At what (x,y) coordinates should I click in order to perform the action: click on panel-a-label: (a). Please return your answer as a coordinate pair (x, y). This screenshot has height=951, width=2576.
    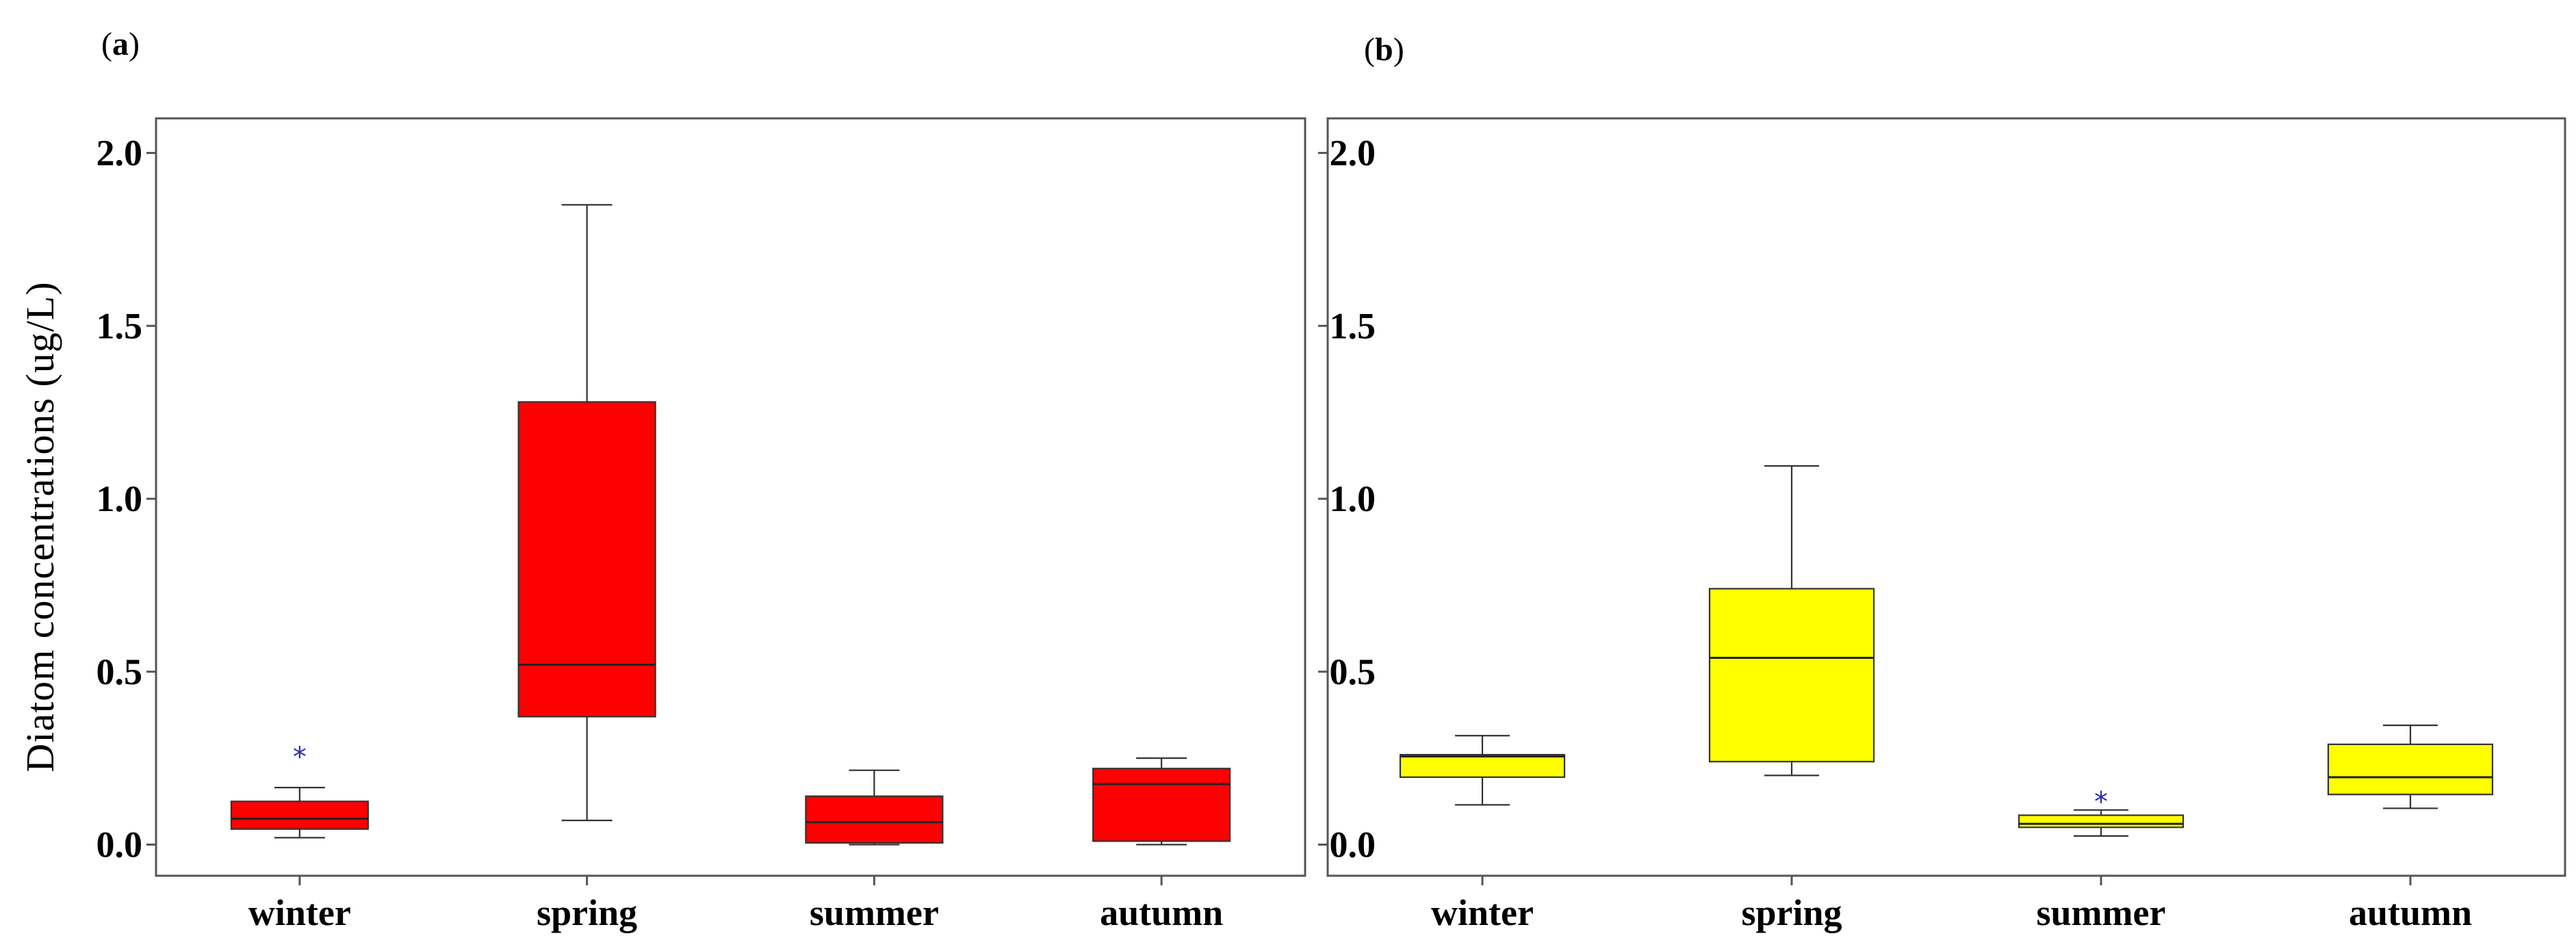
    Looking at the image, I should click on (121, 44).